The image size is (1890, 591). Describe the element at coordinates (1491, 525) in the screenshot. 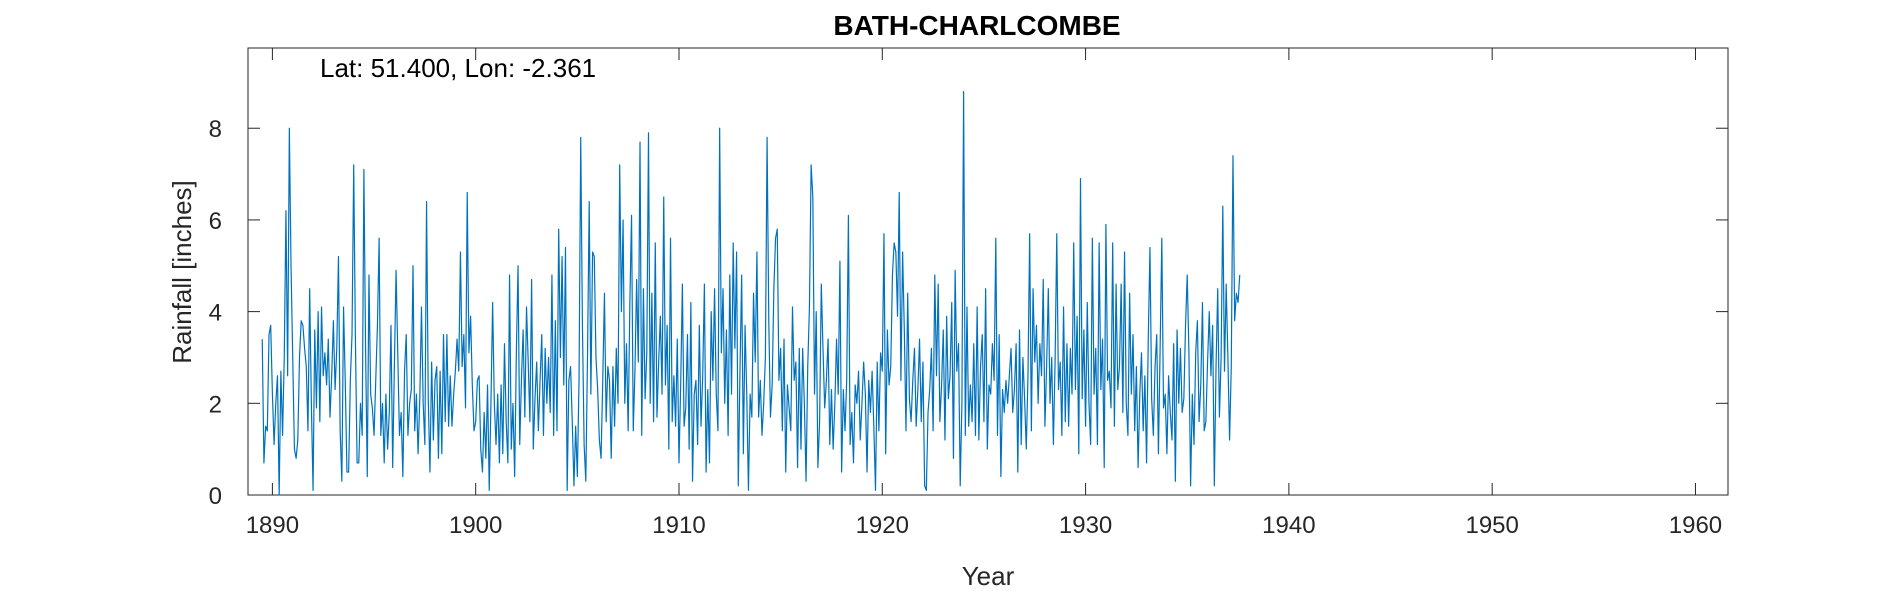

I see `x-tick-label: 1950` at that location.